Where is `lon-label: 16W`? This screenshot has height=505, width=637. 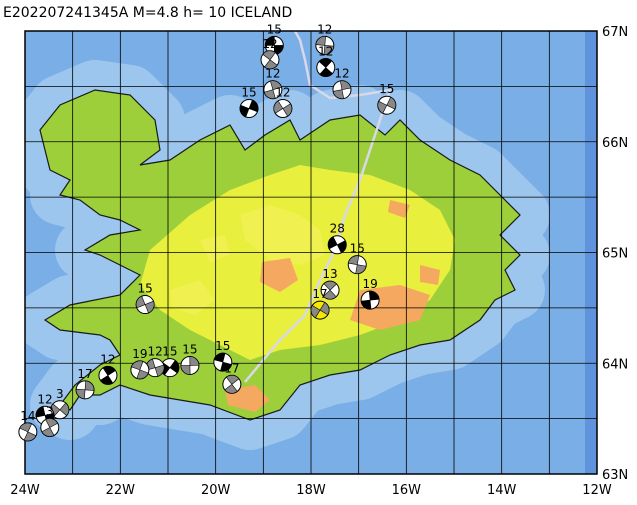 lon-label: 16W is located at coordinates (407, 490).